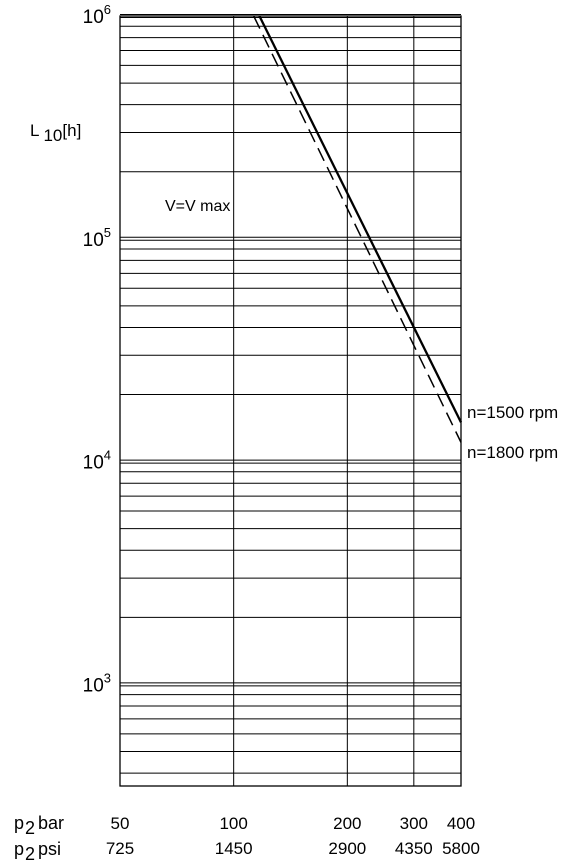 The height and width of the screenshot is (863, 577). Describe the element at coordinates (97, 683) in the screenshot. I see `y-tick-label-1e3: 10³` at that location.